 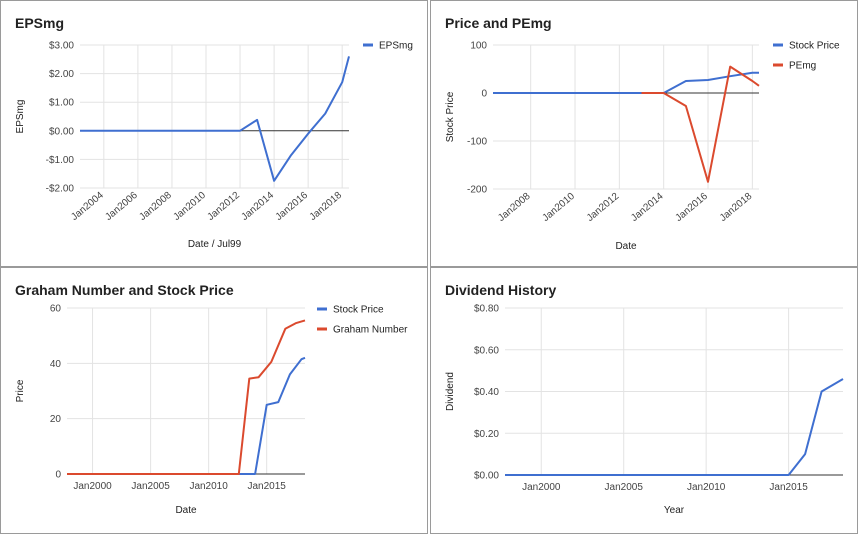 What do you see at coordinates (700, 124) in the screenshot?
I see `series-line-pemg` at bounding box center [700, 124].